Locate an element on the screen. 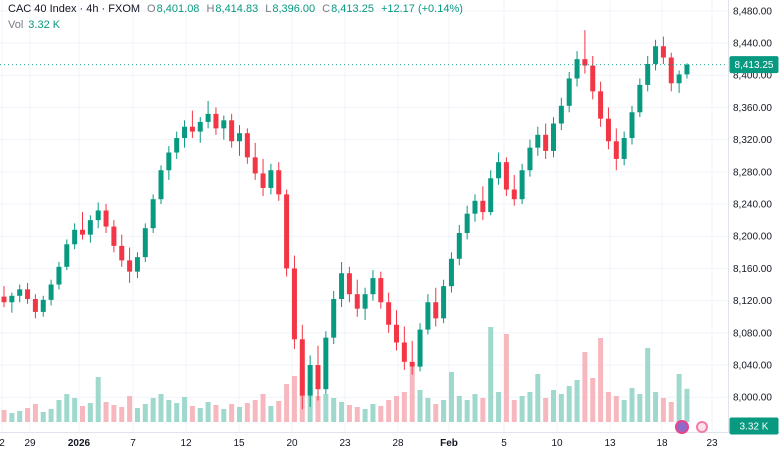  price-tick-label: 8,080.00 is located at coordinates (752, 333).